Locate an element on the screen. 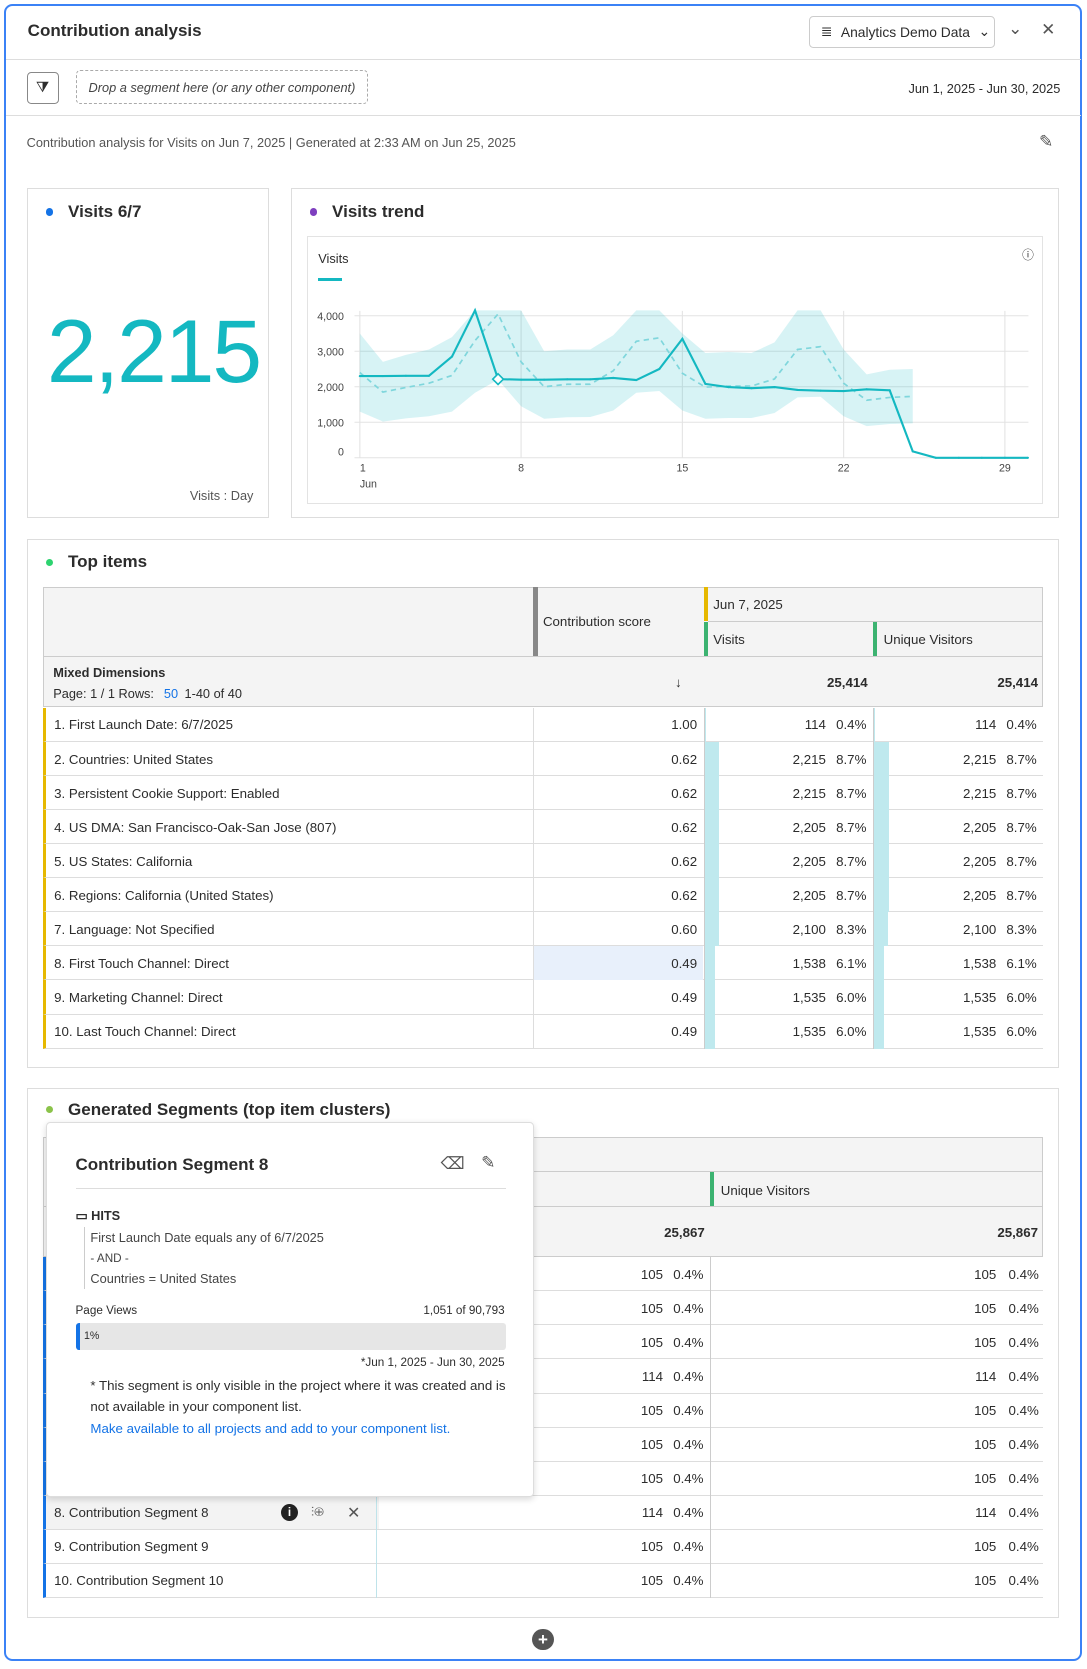 The height and width of the screenshot is (1669, 1087). col-header-visits: Visits is located at coordinates (729, 640).